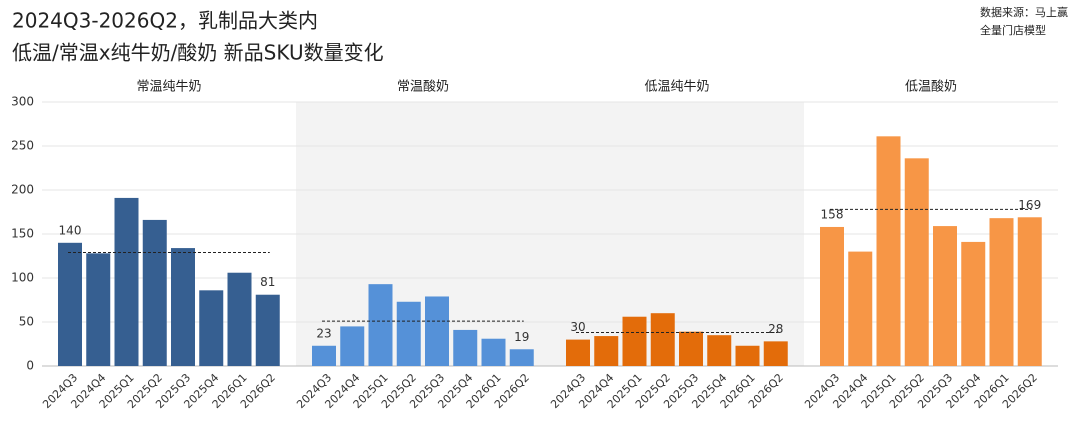  What do you see at coordinates (931, 87) in the screenshot?
I see `panel-title: 低温酸奶` at bounding box center [931, 87].